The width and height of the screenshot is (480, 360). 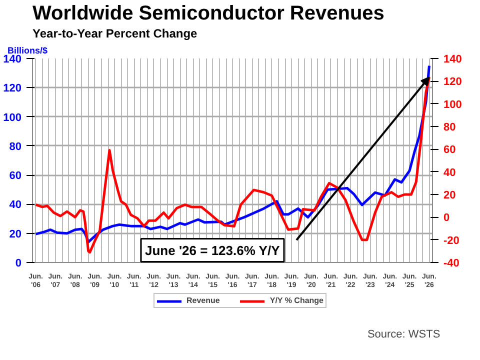 I want to click on y-tick-label: 0, so click(x=18, y=264).